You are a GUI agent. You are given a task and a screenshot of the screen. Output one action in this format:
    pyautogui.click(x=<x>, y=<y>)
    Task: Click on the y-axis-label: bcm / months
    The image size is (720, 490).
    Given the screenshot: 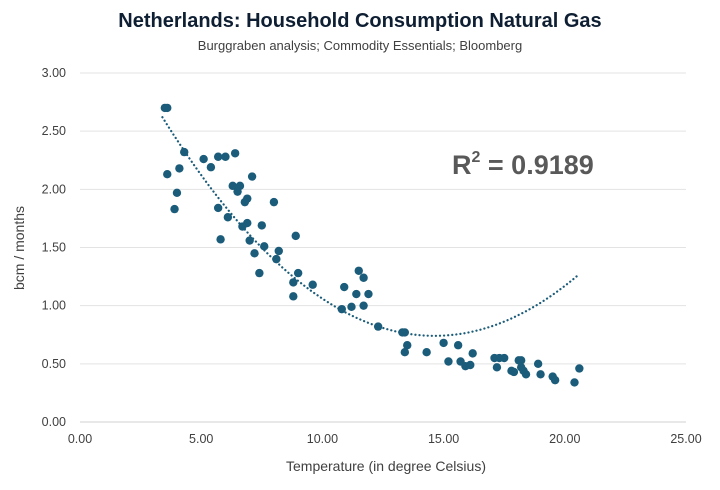 What is the action you would take?
    pyautogui.click(x=19, y=248)
    